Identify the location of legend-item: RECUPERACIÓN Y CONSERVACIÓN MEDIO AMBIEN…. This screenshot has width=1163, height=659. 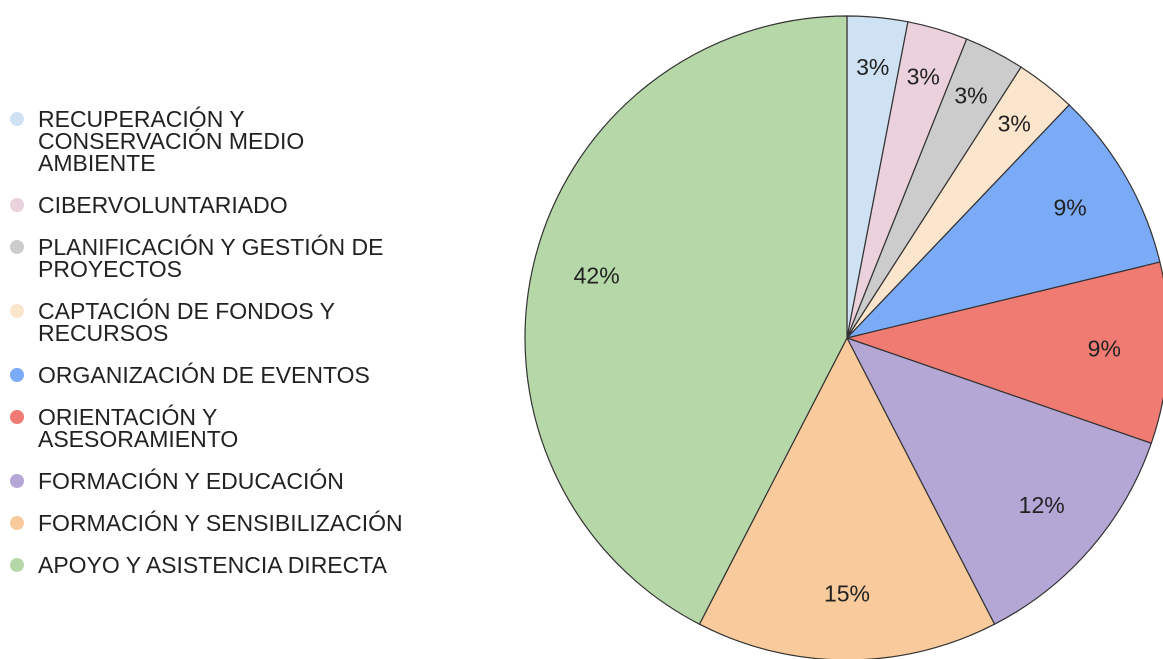
(244, 141).